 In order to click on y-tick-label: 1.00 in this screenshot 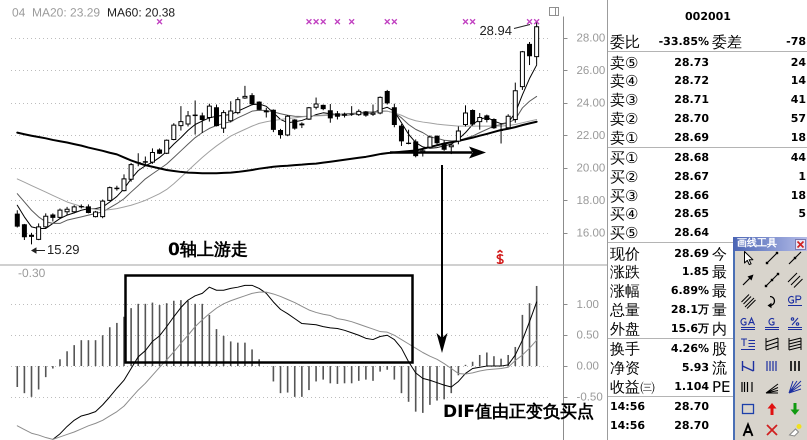, I will do `click(587, 304)`.